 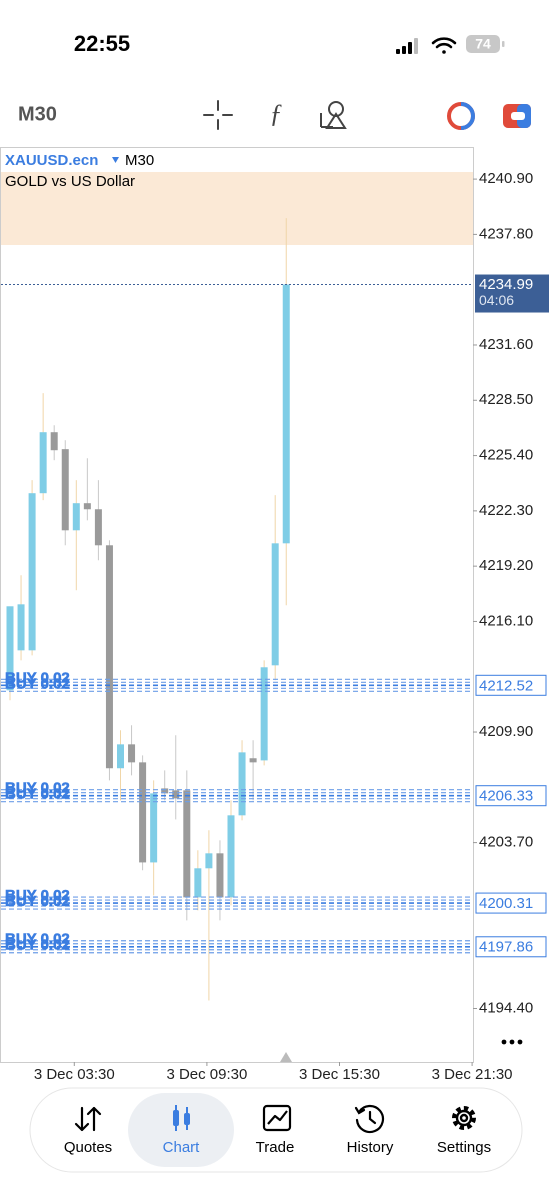 I want to click on wifi-icon, so click(x=444, y=45).